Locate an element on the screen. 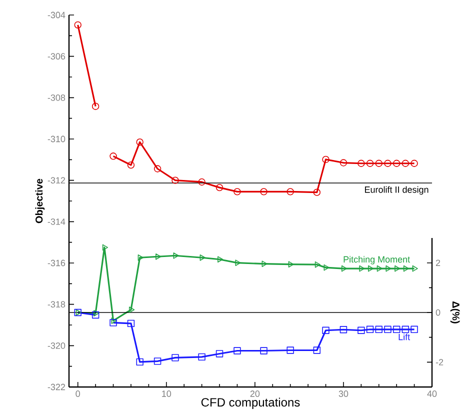  x-tick-label: 0 is located at coordinates (78, 393).